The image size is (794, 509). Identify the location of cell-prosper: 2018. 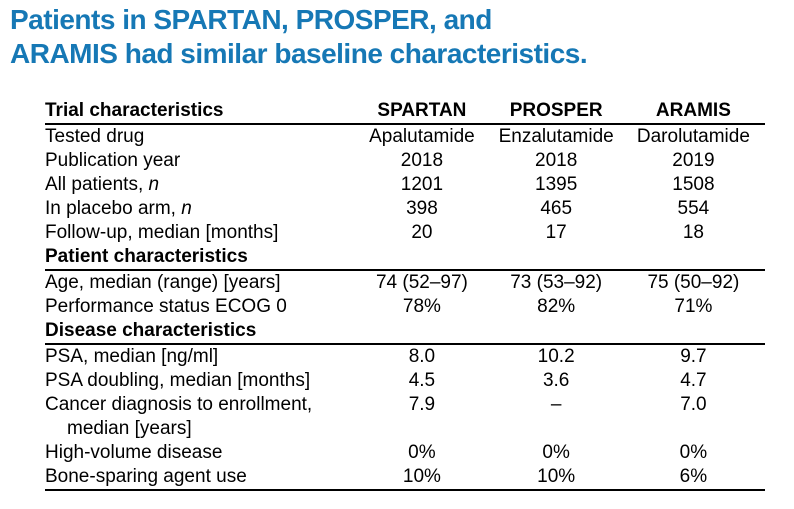
(556, 160).